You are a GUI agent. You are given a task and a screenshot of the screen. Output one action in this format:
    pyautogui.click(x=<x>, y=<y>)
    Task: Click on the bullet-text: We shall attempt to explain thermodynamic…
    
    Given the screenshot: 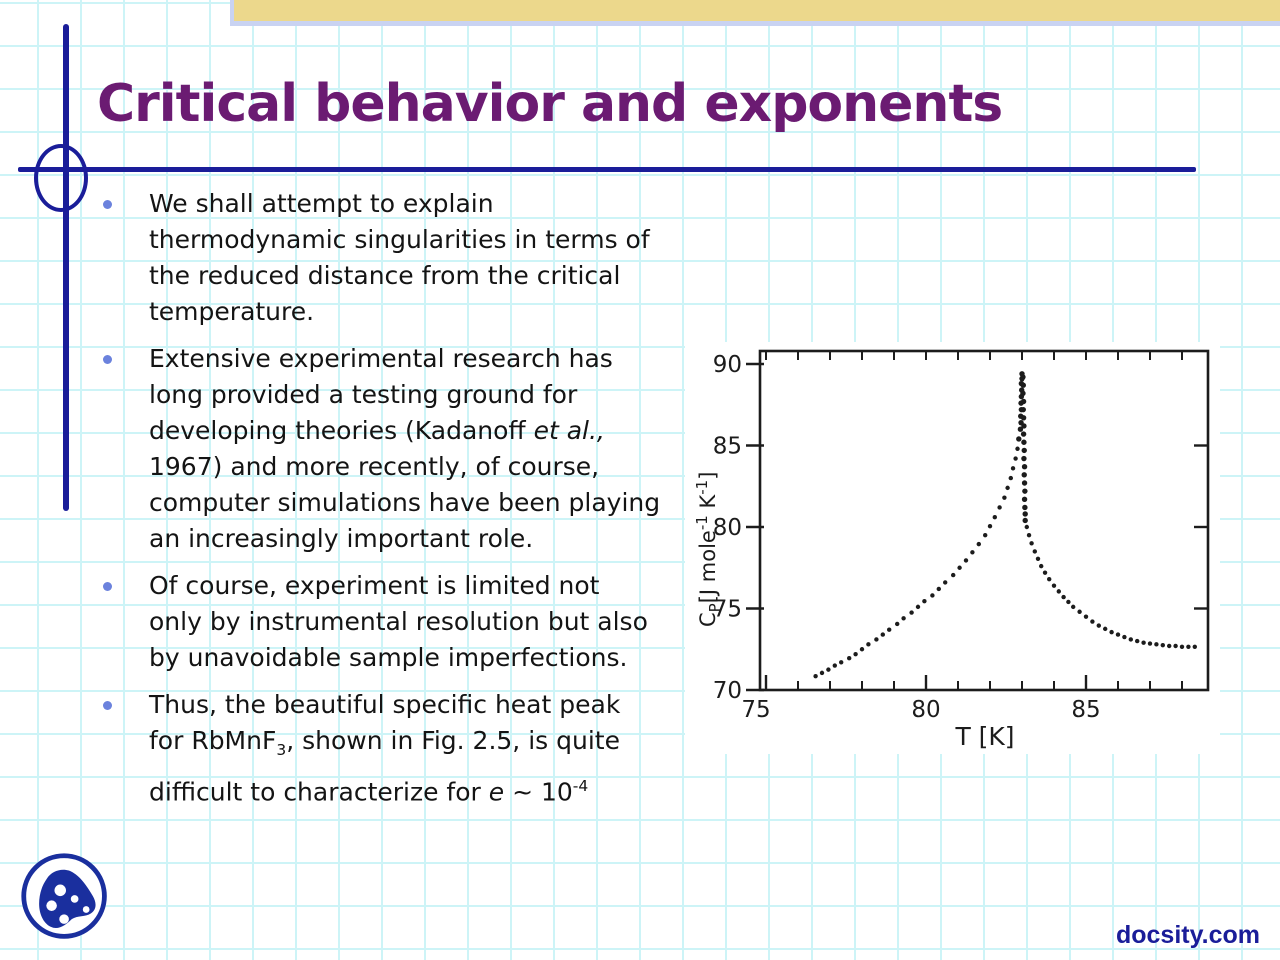 What is the action you would take?
    pyautogui.click(x=399, y=257)
    